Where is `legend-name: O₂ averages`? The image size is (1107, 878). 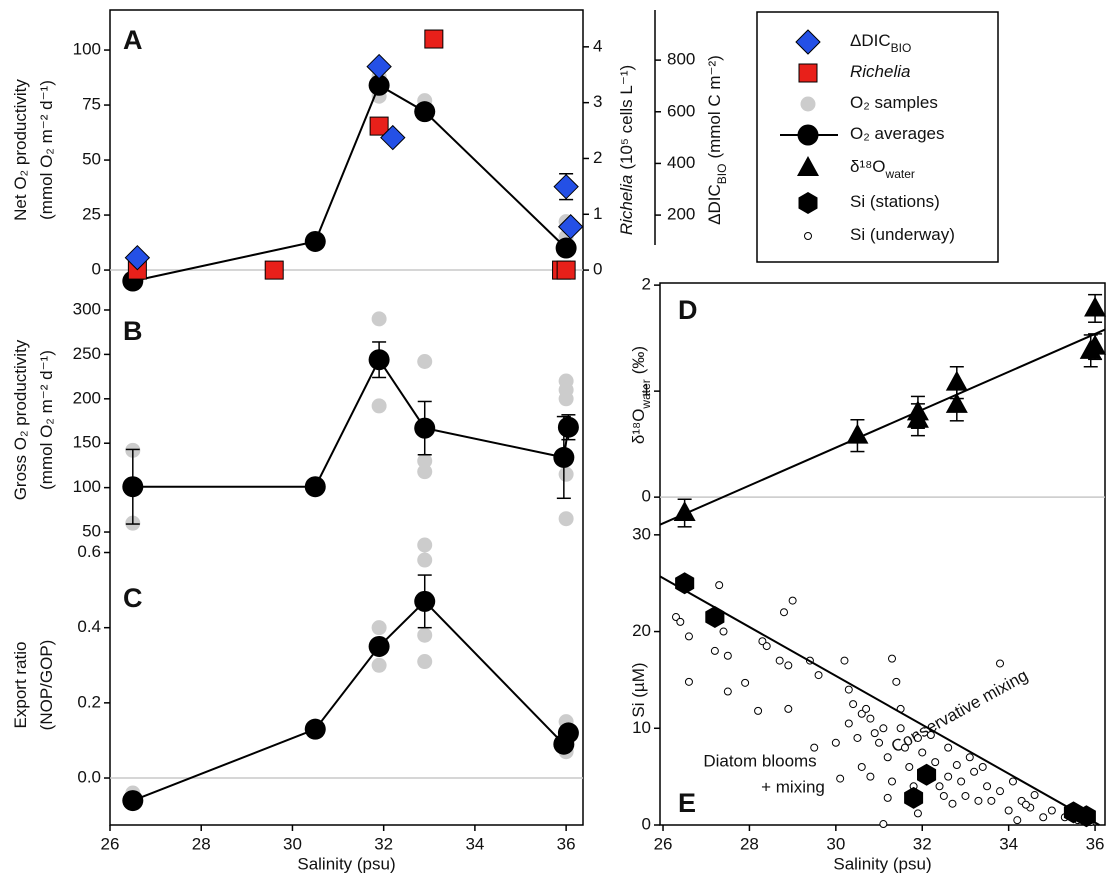
legend-name: O₂ averages is located at coordinates (897, 133).